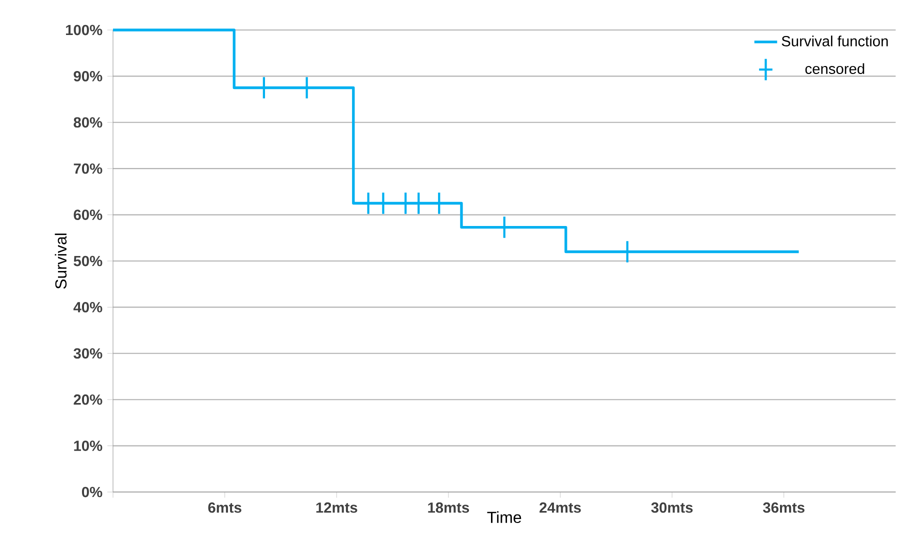 The image size is (898, 560). I want to click on y-tick-label: 30%, so click(88, 353).